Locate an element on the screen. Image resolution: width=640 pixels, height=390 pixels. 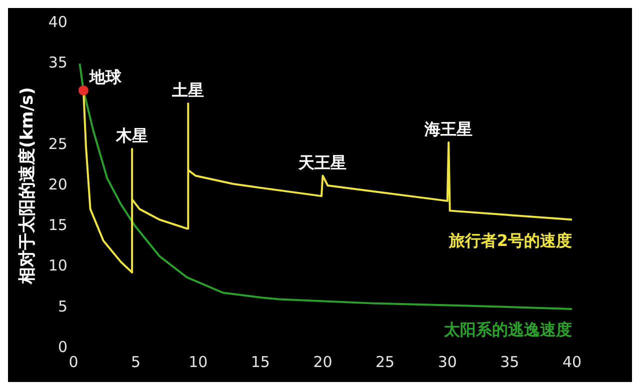
y-tick-label: 5 is located at coordinates (63, 306).